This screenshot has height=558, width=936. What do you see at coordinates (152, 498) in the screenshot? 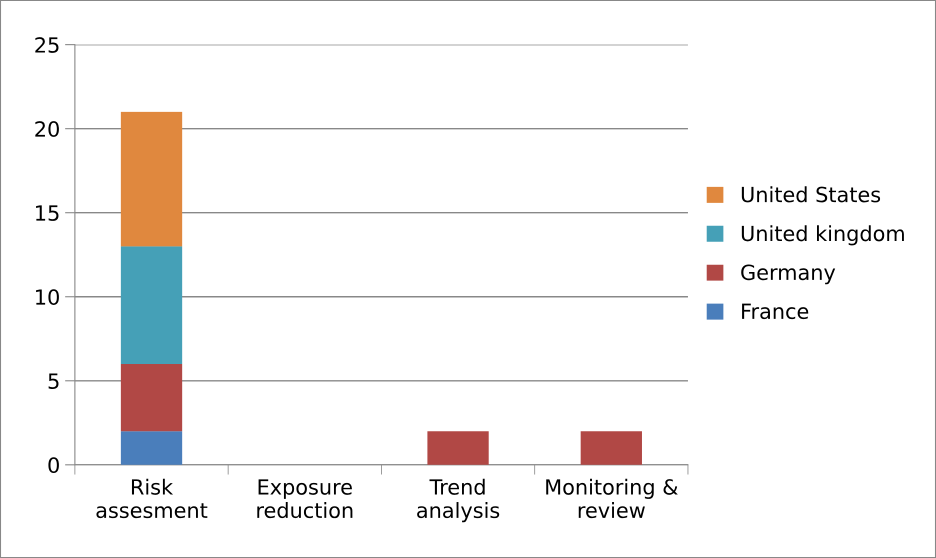
I see `x-tick-label: Risk assesment` at bounding box center [152, 498].